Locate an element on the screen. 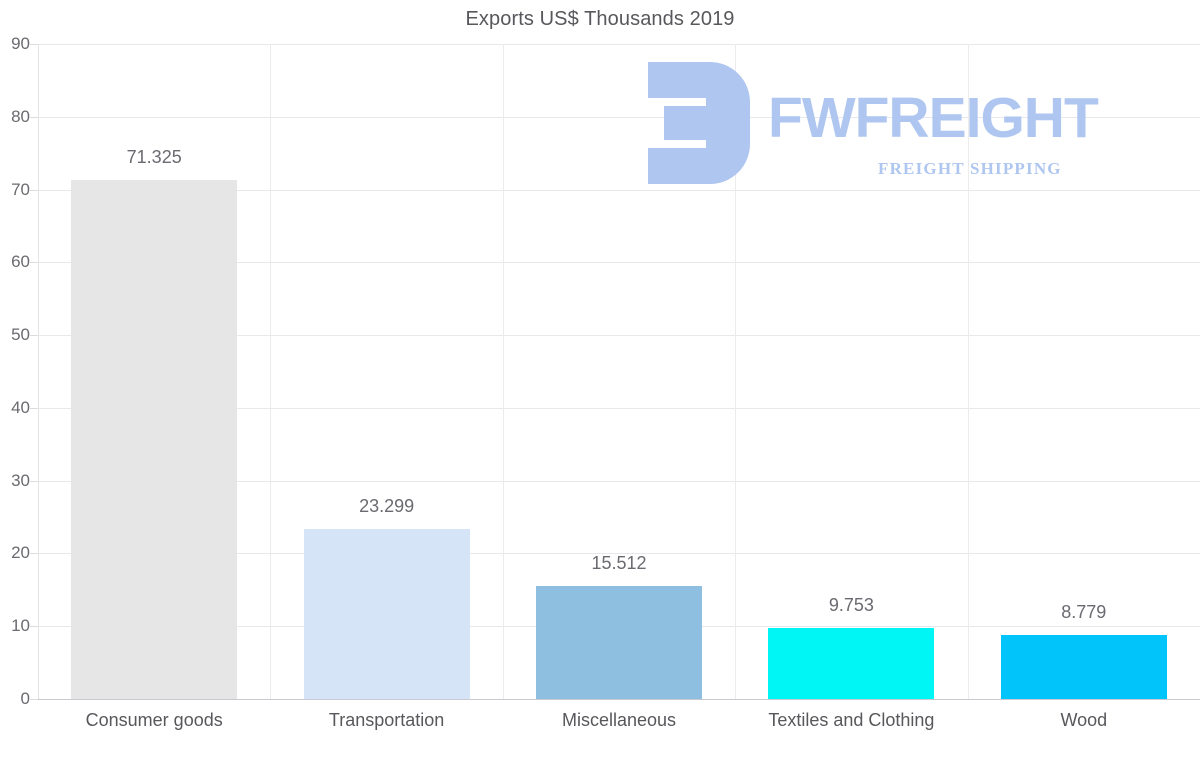  x-tick-label-4: Wood is located at coordinates (1084, 720).